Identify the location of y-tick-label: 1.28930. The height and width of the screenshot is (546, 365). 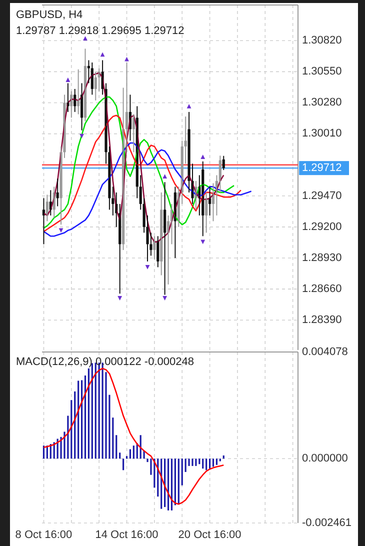
(322, 258).